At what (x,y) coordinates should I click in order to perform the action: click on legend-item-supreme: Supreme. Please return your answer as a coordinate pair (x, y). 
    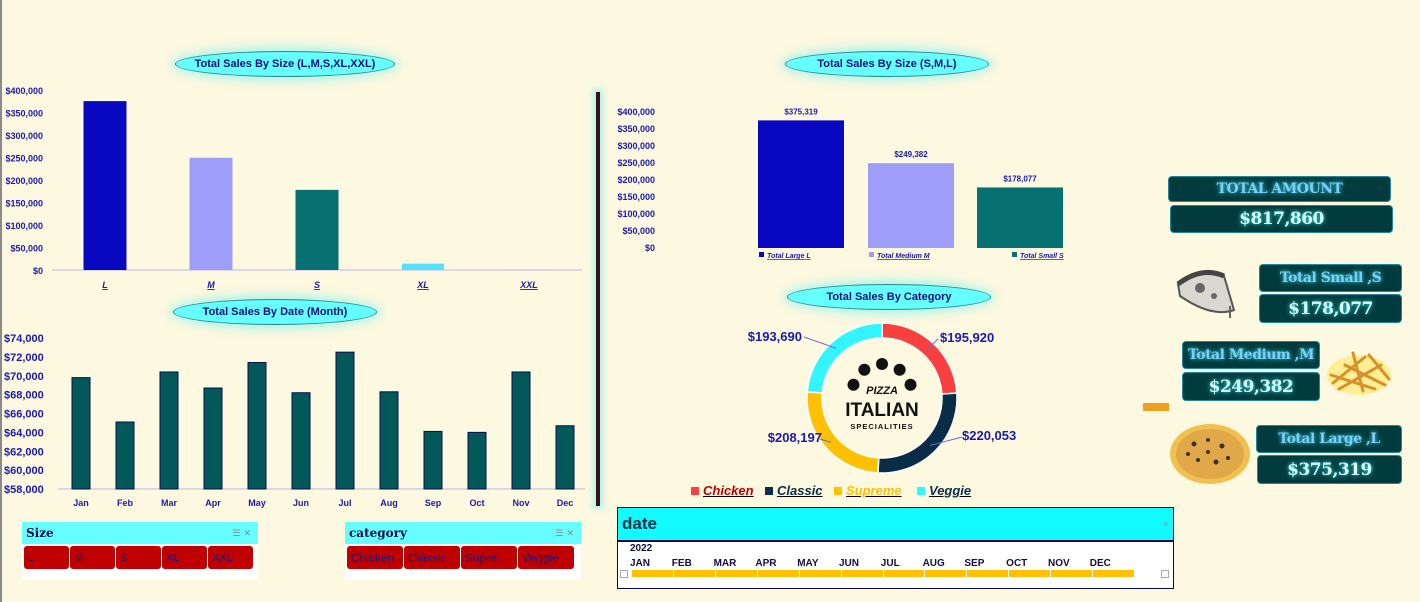
    Looking at the image, I should click on (868, 490).